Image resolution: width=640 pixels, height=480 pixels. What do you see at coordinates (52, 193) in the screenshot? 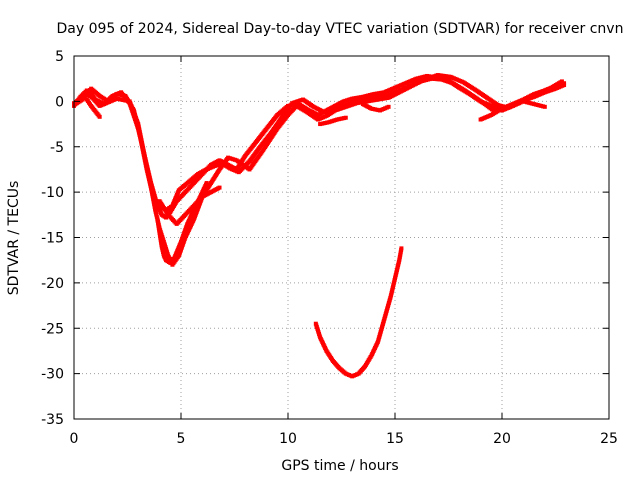
I see `y-tick-label: -10` at bounding box center [52, 193].